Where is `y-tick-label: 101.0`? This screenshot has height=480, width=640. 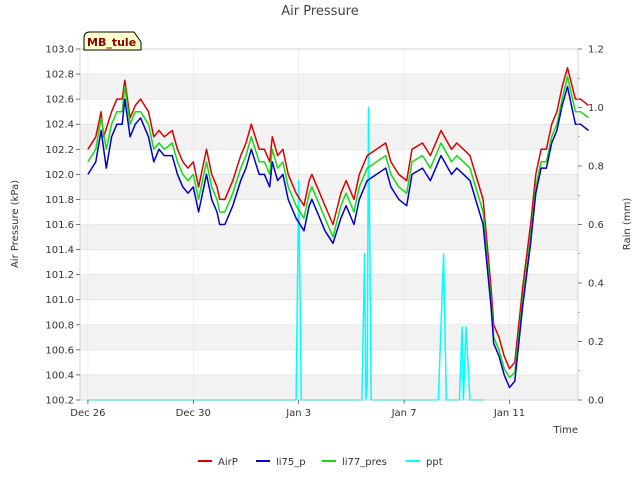 y-tick-label: 101.0 is located at coordinates (59, 300).